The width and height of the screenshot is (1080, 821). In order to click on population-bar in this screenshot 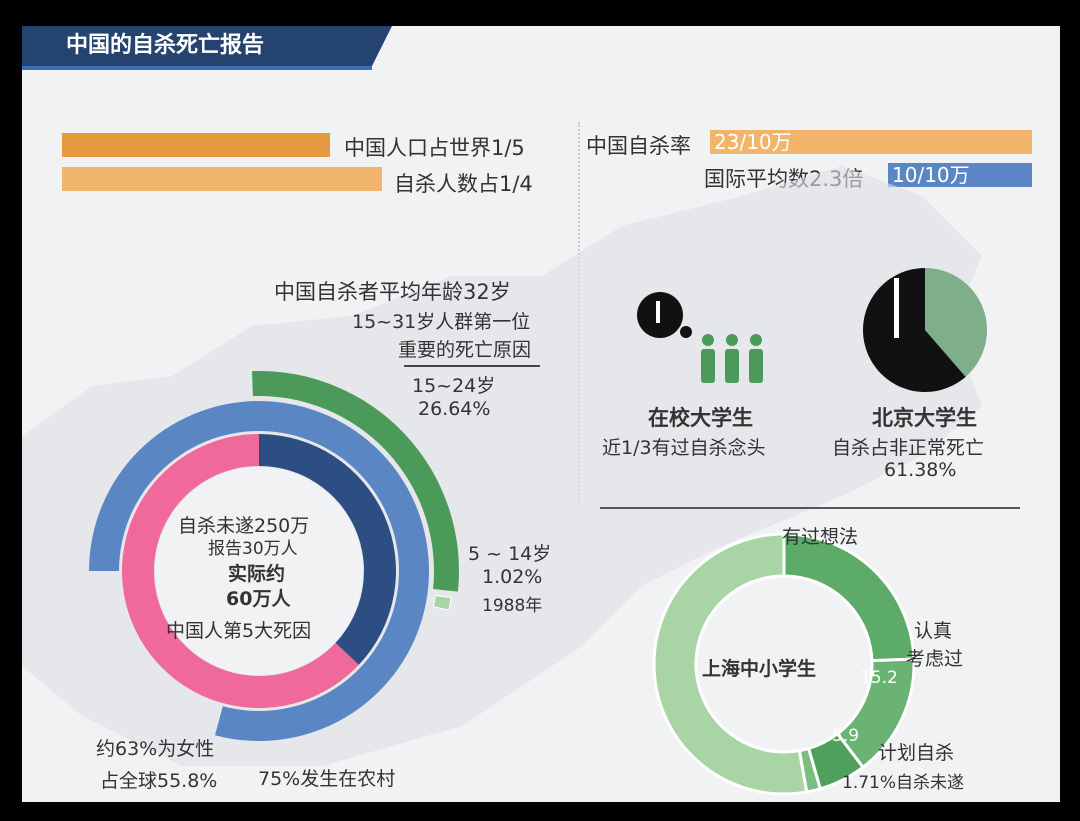, I will do `click(196, 145)`.